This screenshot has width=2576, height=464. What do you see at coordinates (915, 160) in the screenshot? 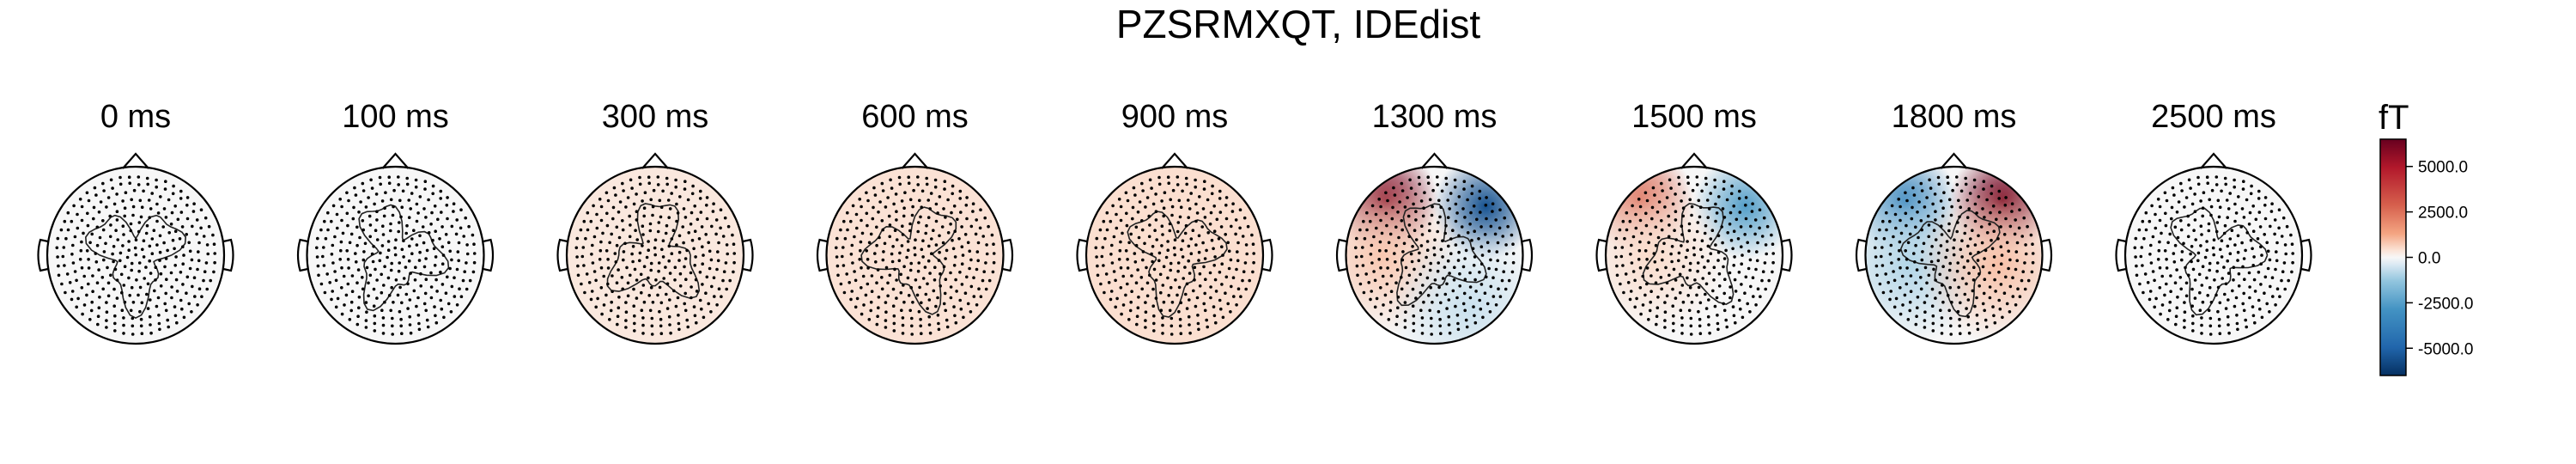
I see `nose` at bounding box center [915, 160].